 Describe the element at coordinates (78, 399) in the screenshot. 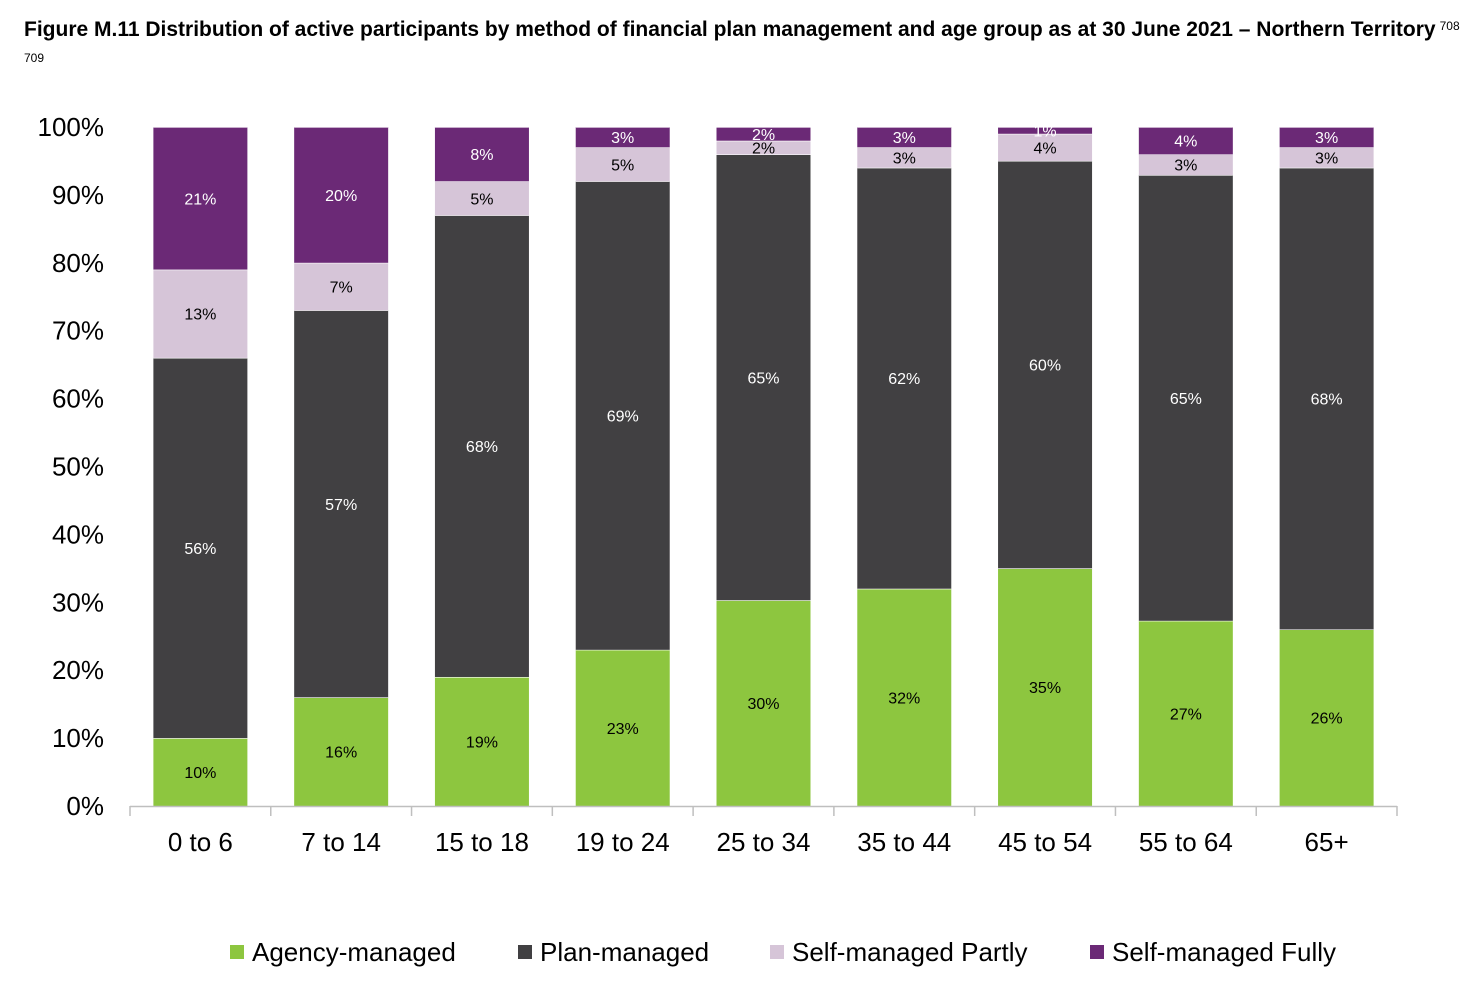

I see `y-tick-label: 60%` at that location.